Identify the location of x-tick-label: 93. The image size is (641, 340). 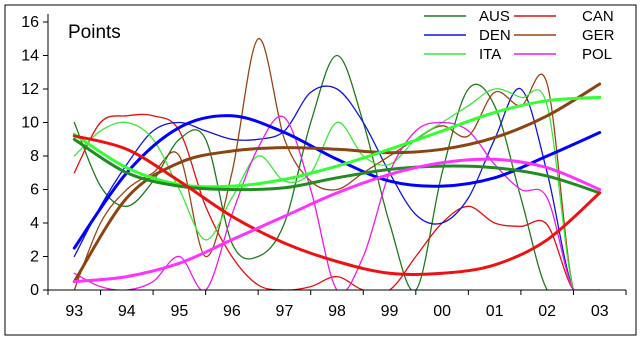
(74, 311).